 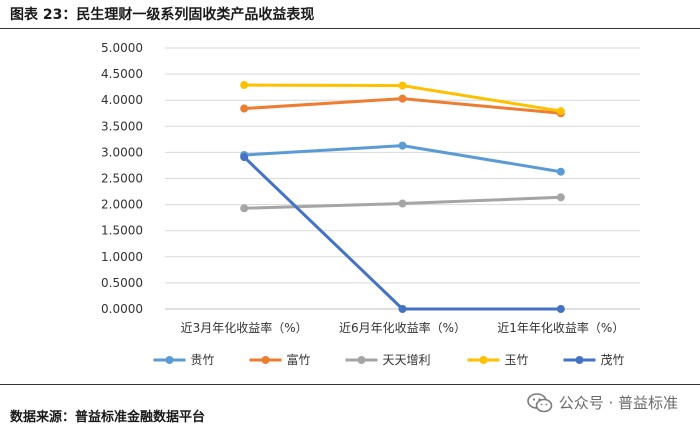 I want to click on series-天天增利, so click(x=402, y=203).